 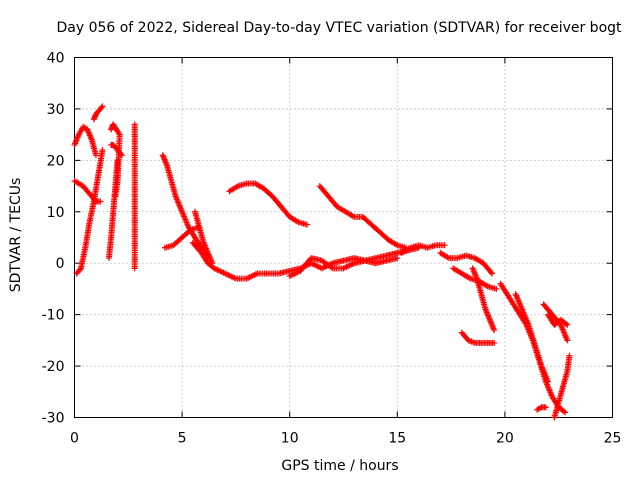 What do you see at coordinates (182, 439) in the screenshot?
I see `x-tick-label: 5` at bounding box center [182, 439].